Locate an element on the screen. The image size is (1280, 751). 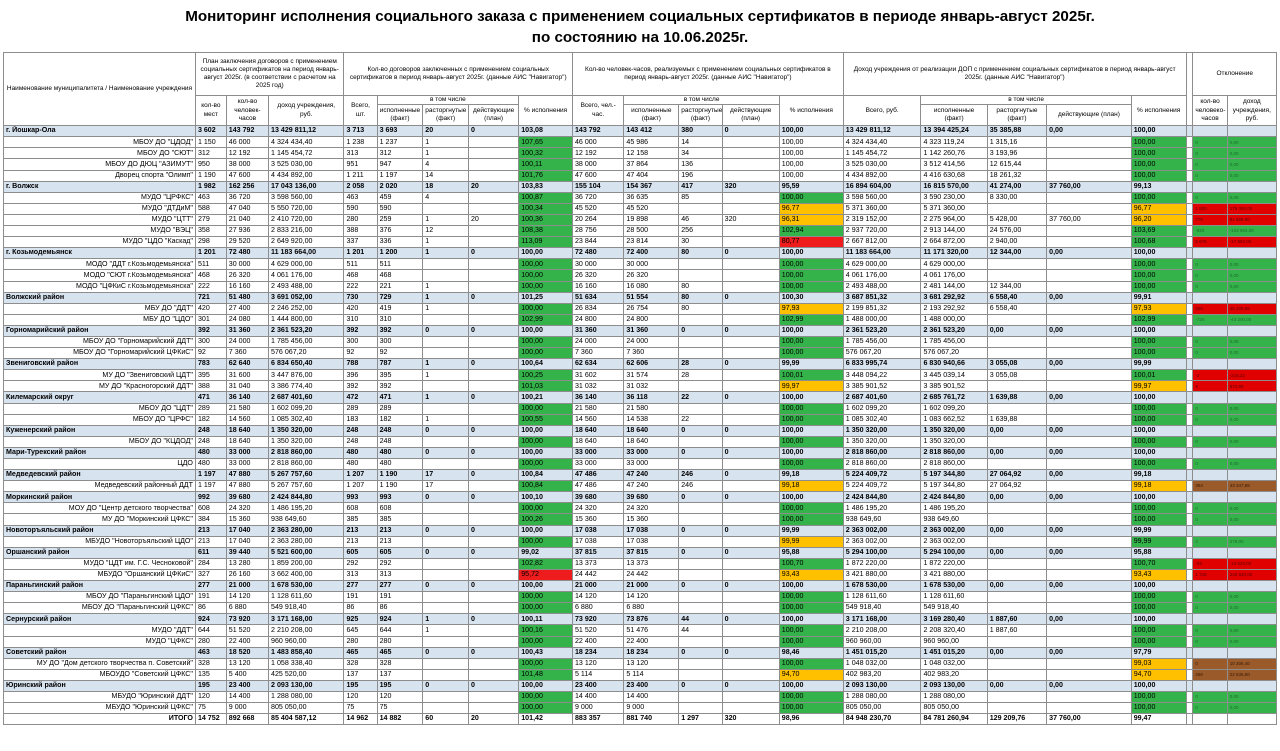
value-cell: 1 288 080,00 is located at coordinates (306, 697).